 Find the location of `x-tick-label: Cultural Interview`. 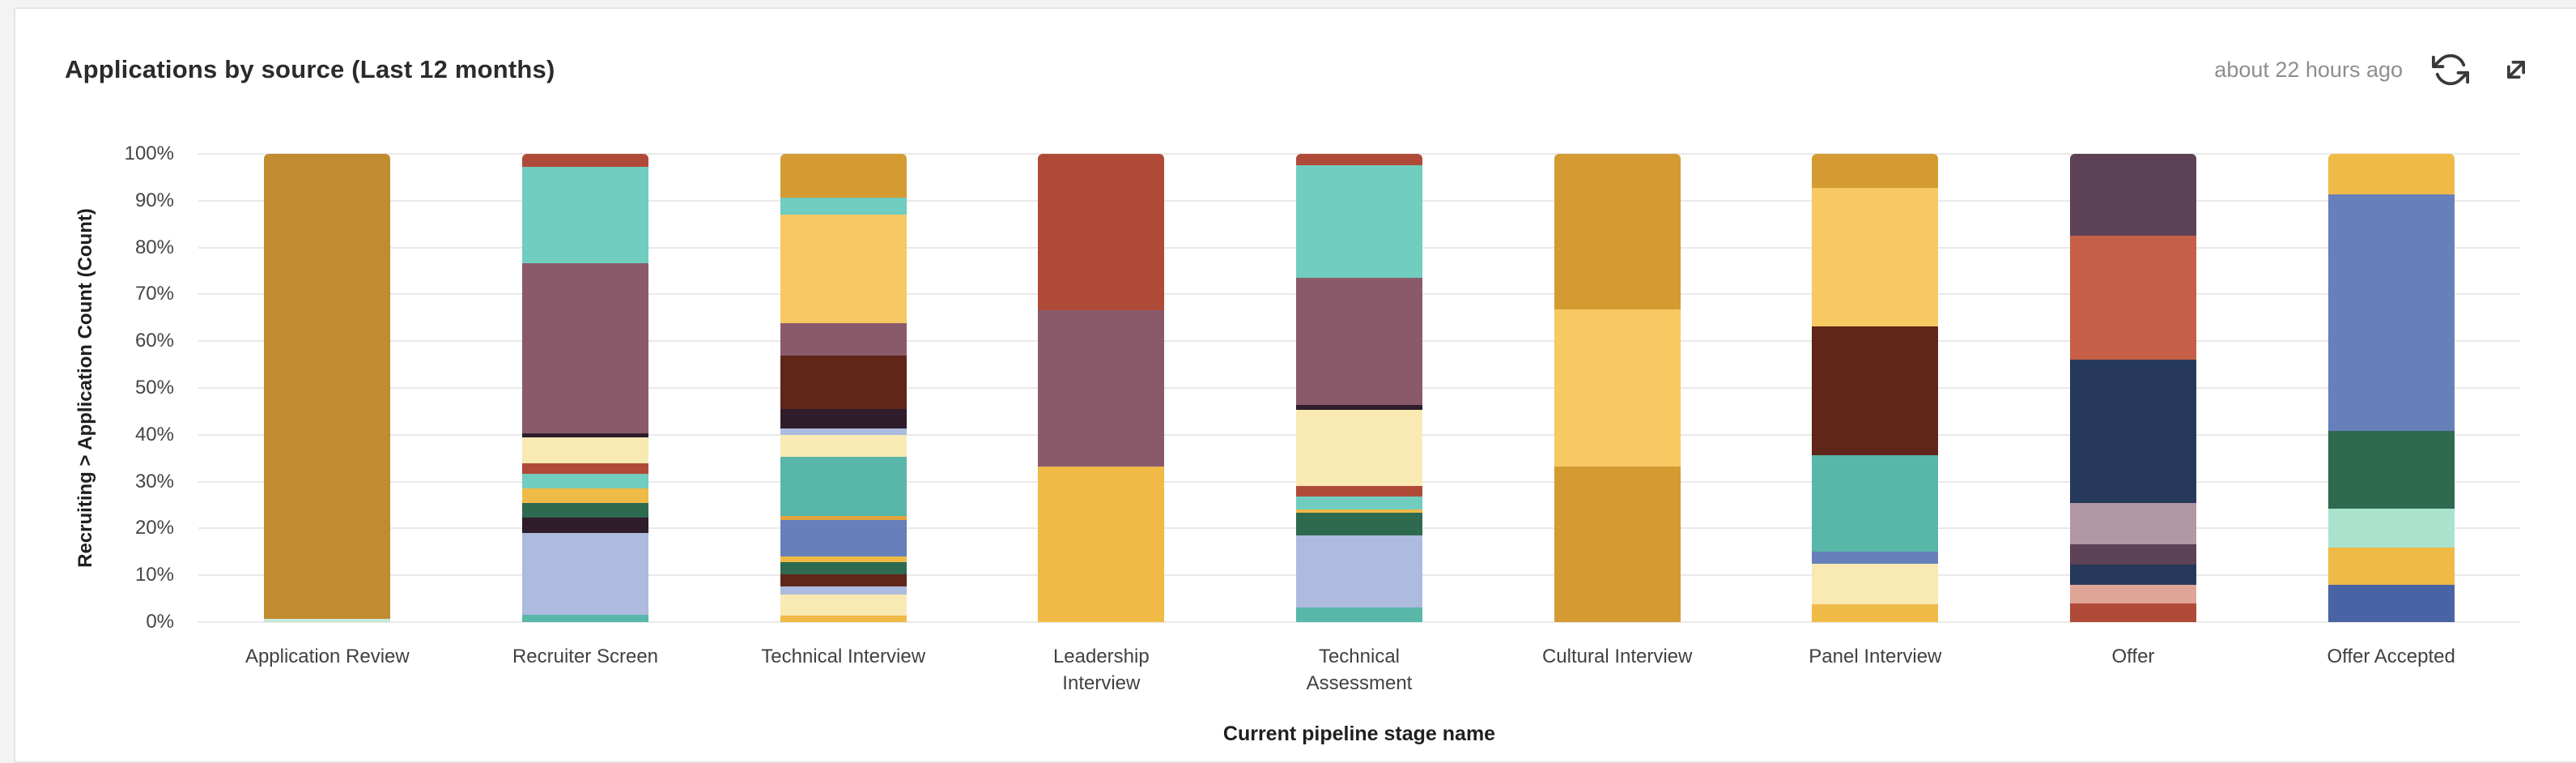

x-tick-label: Cultural Interview is located at coordinates (1617, 656).